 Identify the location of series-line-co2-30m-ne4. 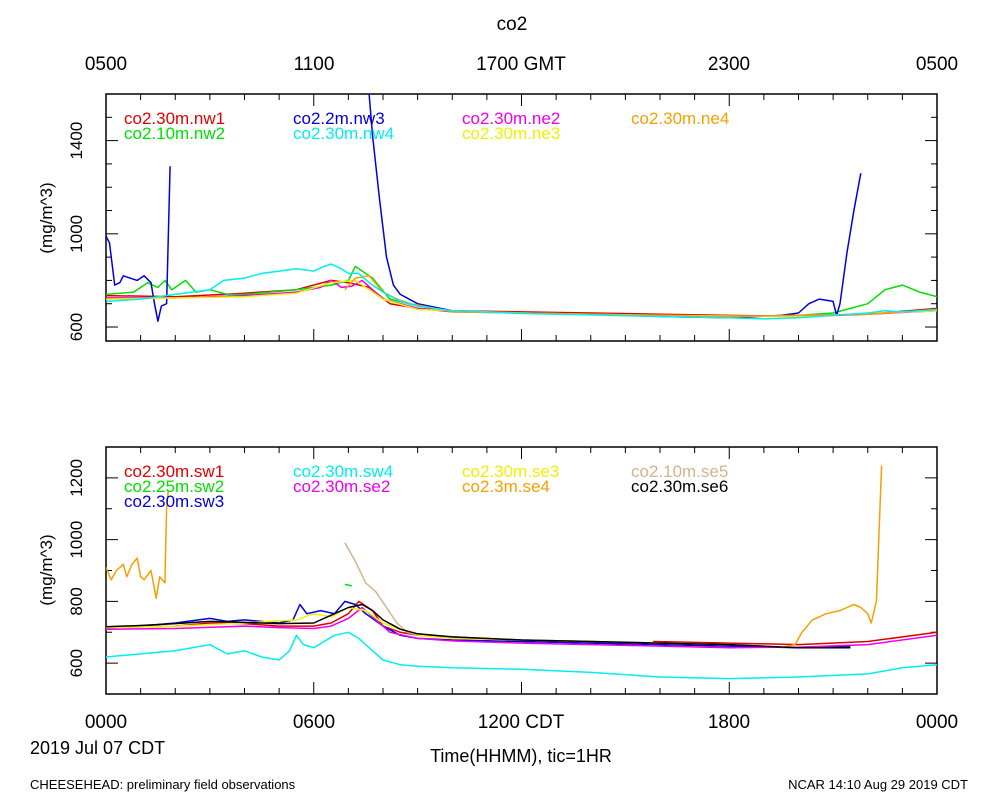
(640, 296).